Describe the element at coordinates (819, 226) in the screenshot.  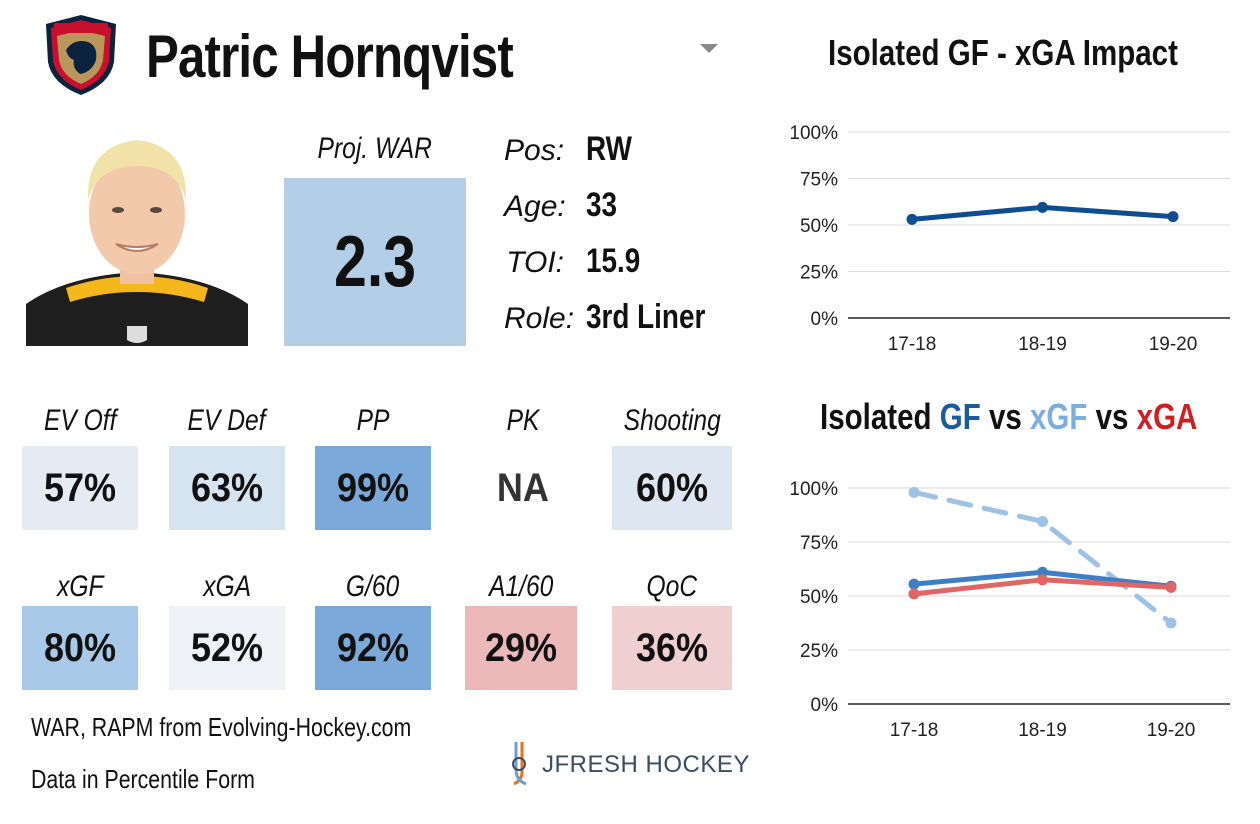
I see `chart1-y-tick-label: 50%` at that location.